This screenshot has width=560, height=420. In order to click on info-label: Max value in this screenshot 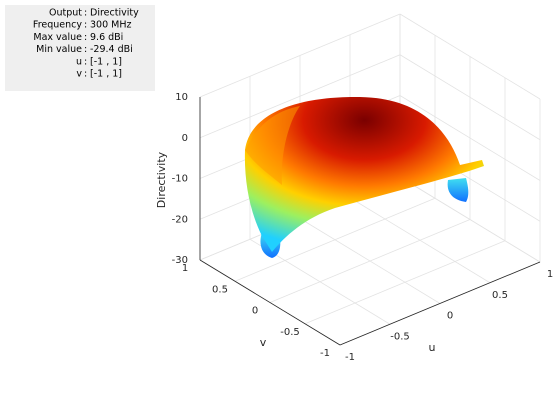, I will do `click(57, 37)`.